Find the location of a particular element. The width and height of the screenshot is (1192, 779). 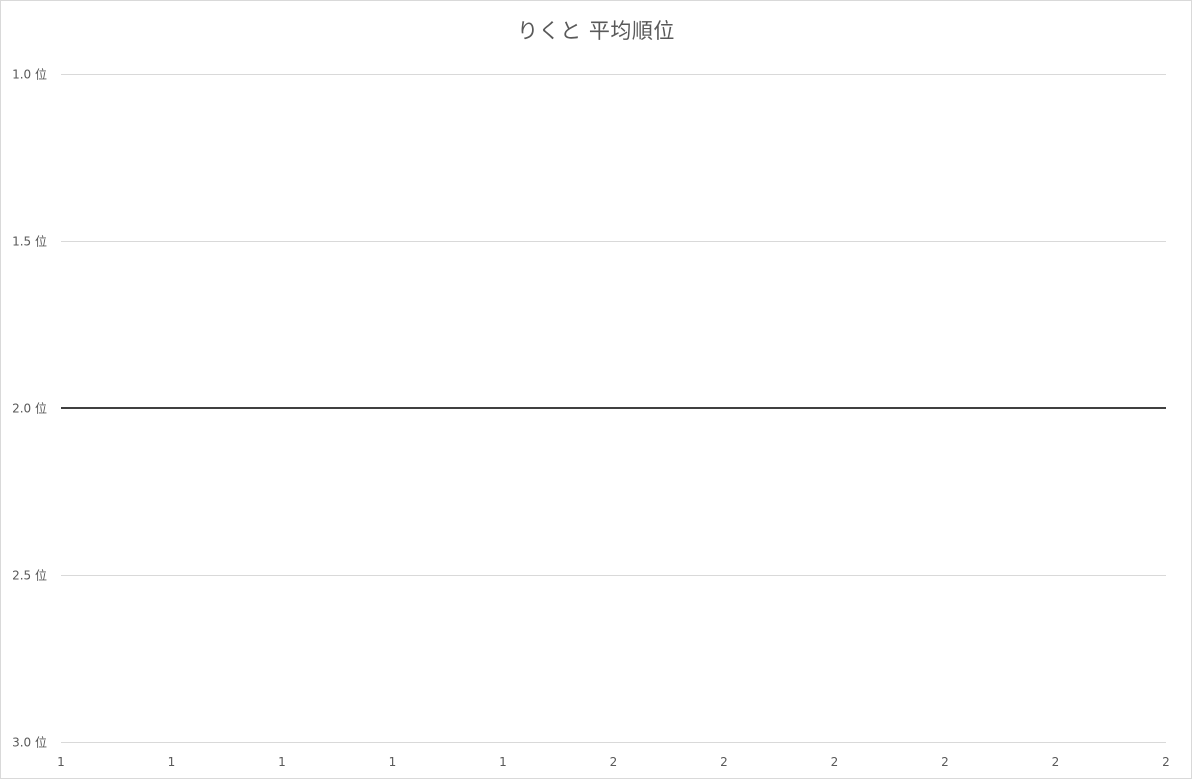

y-tick-label: 1.5 位 is located at coordinates (29, 241).